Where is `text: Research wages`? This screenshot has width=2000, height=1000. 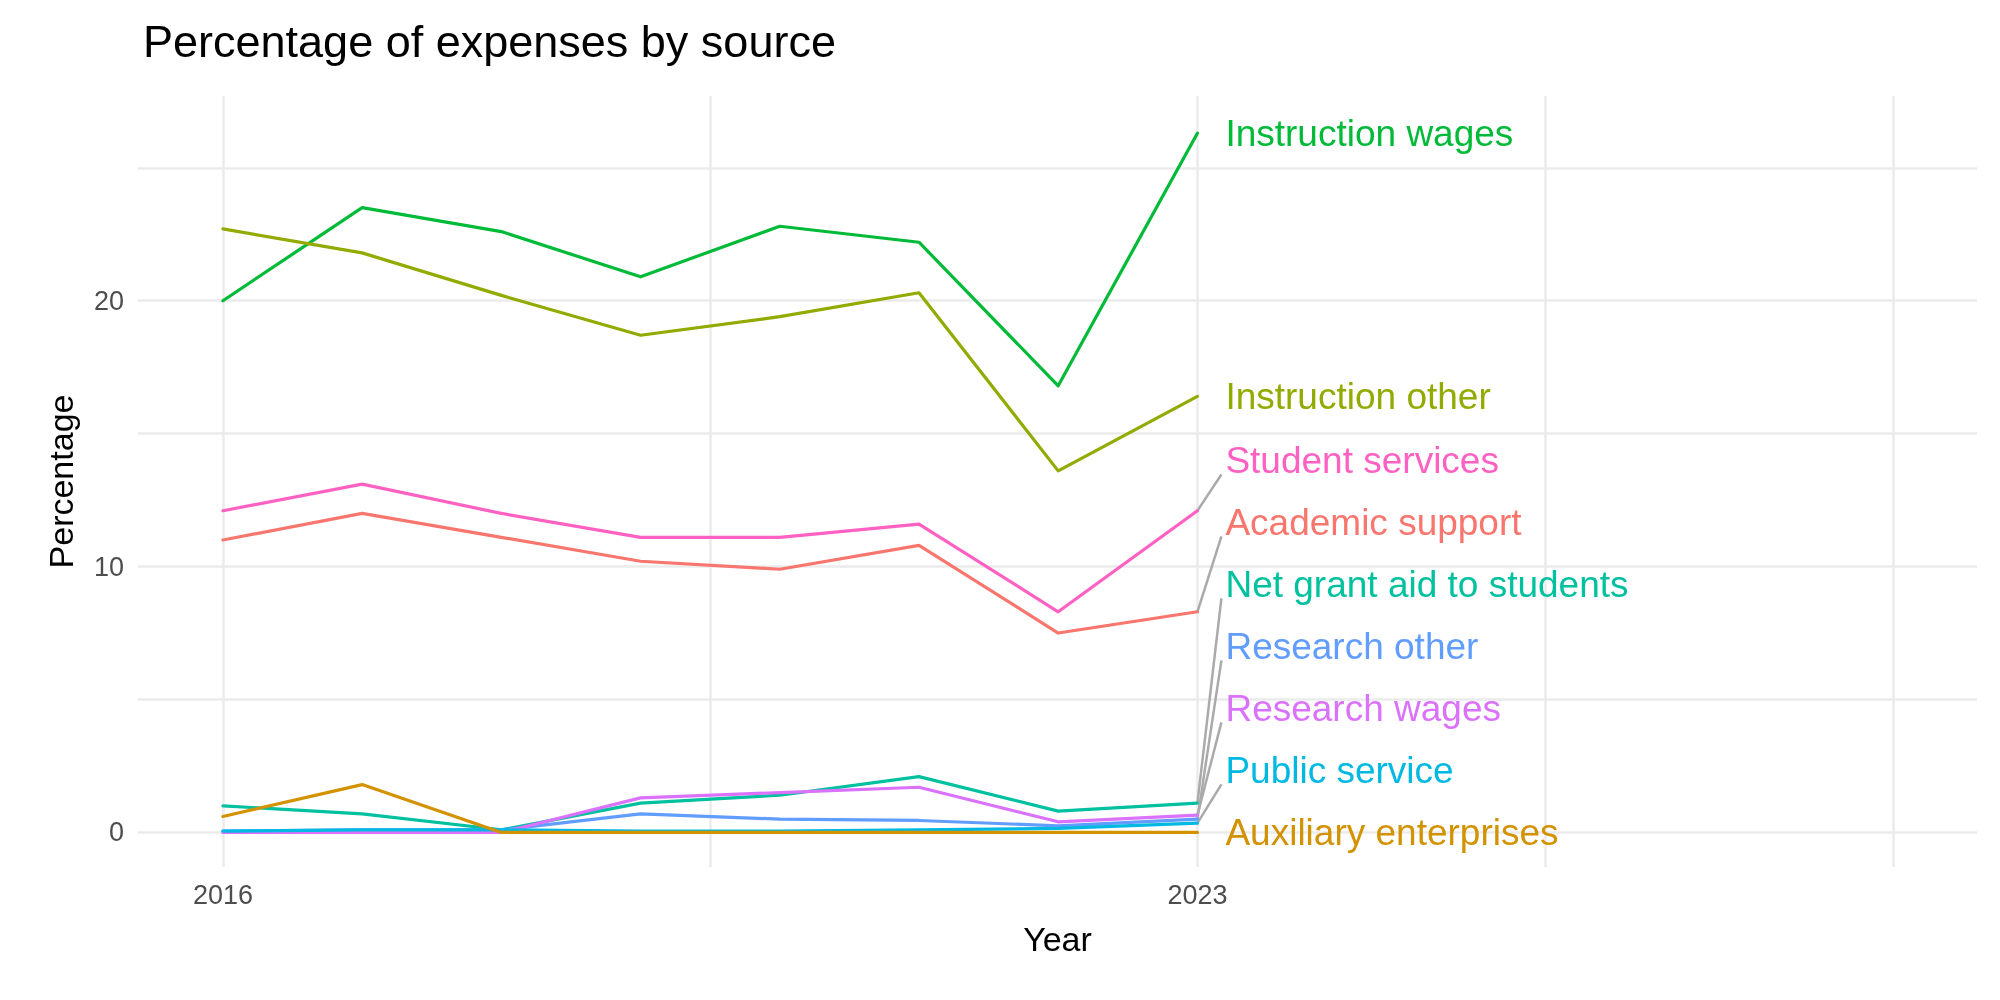 text: Research wages is located at coordinates (1363, 708).